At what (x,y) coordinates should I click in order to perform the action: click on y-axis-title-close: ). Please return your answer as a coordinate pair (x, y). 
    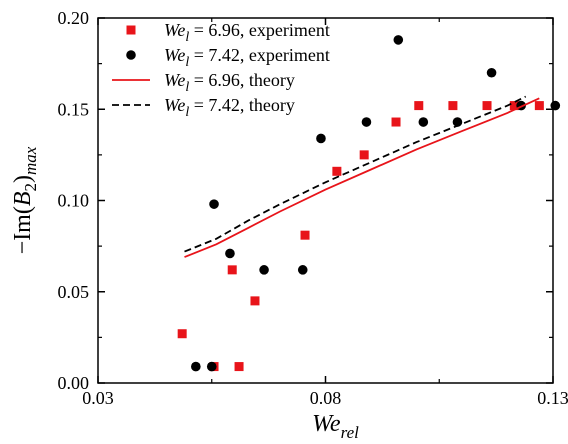
    Looking at the image, I should click on (23, 179).